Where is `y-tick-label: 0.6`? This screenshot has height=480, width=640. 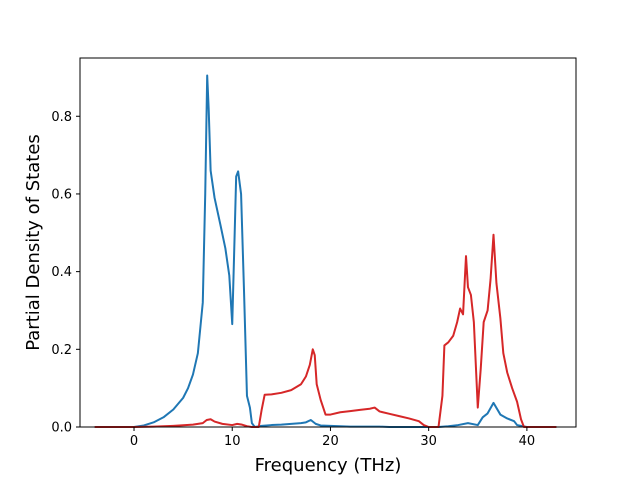
y-tick-label: 0.6 is located at coordinates (61, 194).